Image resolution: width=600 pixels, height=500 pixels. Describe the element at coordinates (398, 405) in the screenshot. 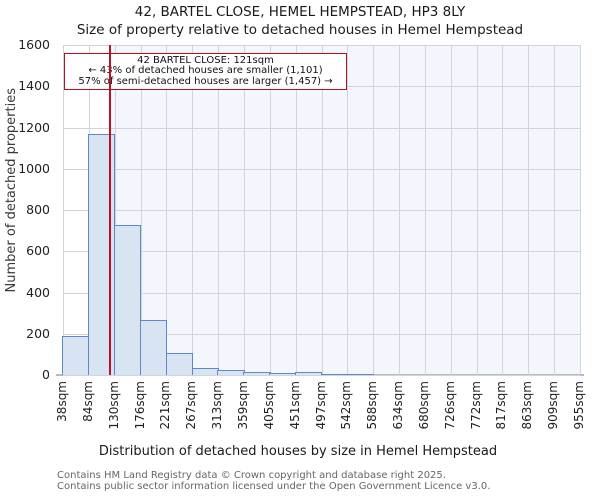

I see `x-tick-label: 634sqm` at that location.